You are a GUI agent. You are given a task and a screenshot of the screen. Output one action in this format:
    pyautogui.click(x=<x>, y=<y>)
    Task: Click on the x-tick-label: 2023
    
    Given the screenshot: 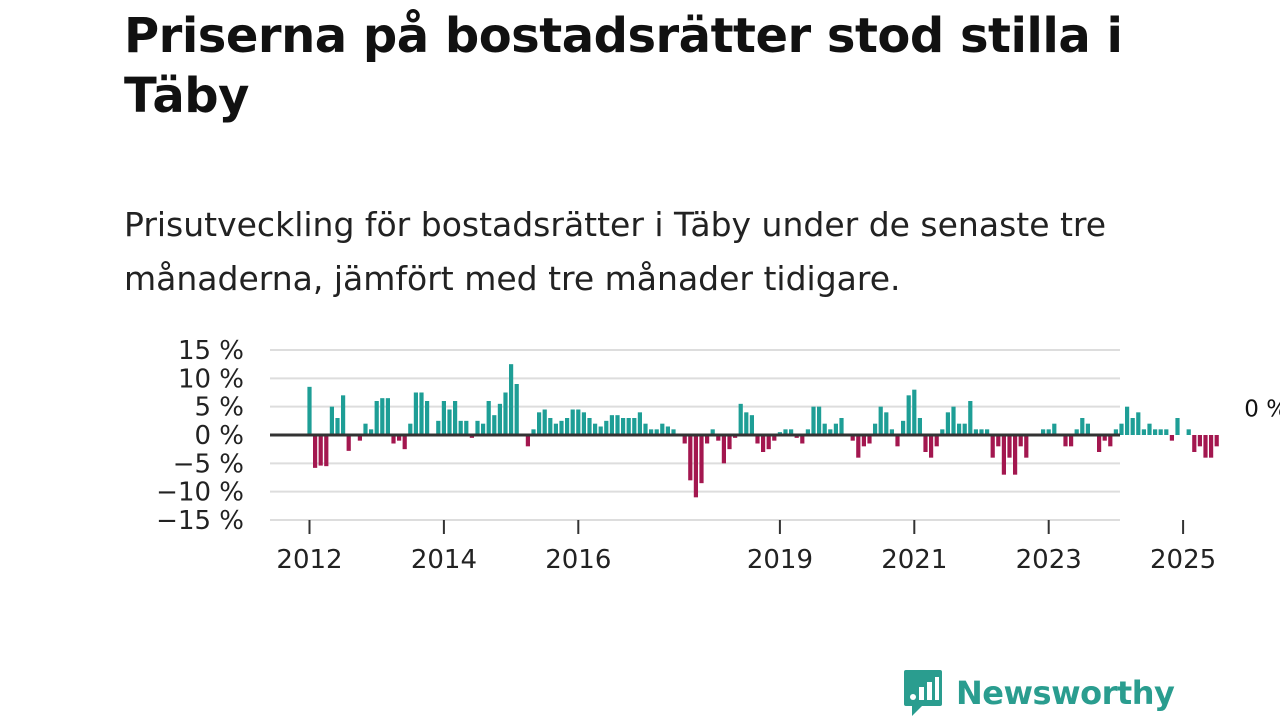 What is the action you would take?
    pyautogui.click(x=1049, y=560)
    